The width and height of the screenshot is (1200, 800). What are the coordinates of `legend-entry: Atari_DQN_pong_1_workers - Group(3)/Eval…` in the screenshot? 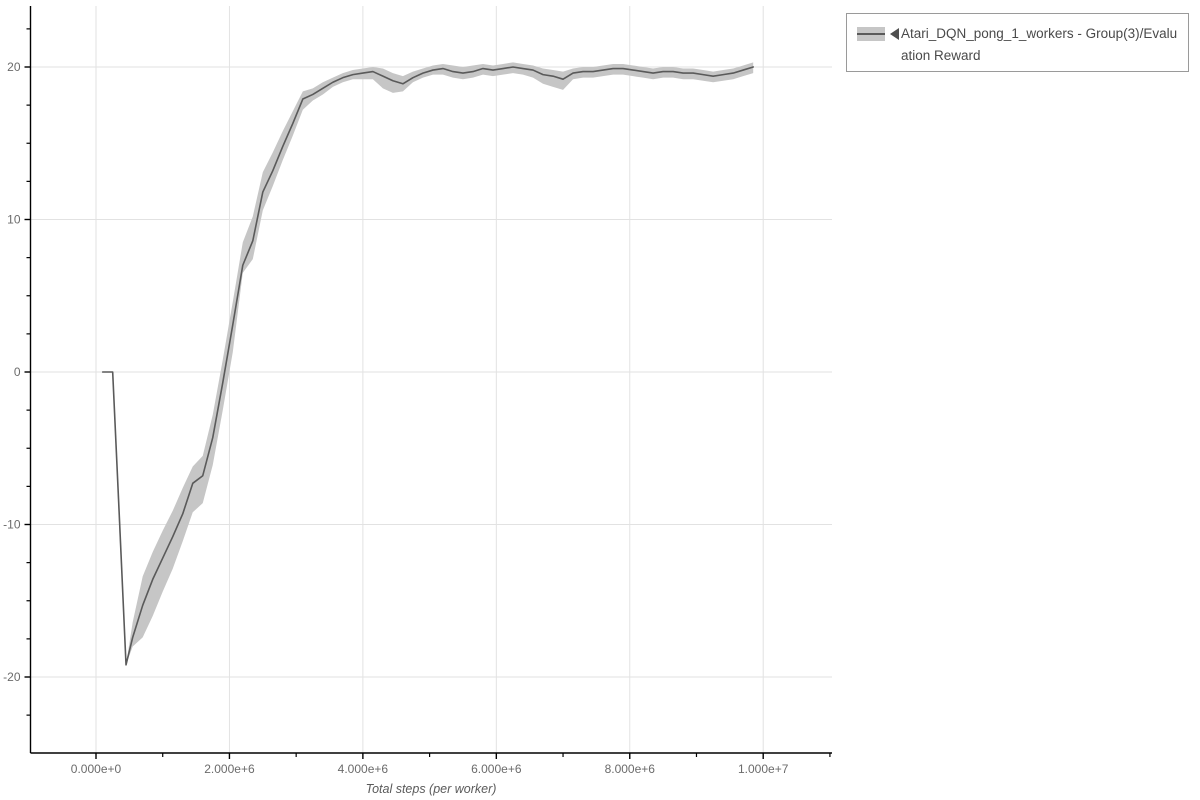 It's located at (1018, 45).